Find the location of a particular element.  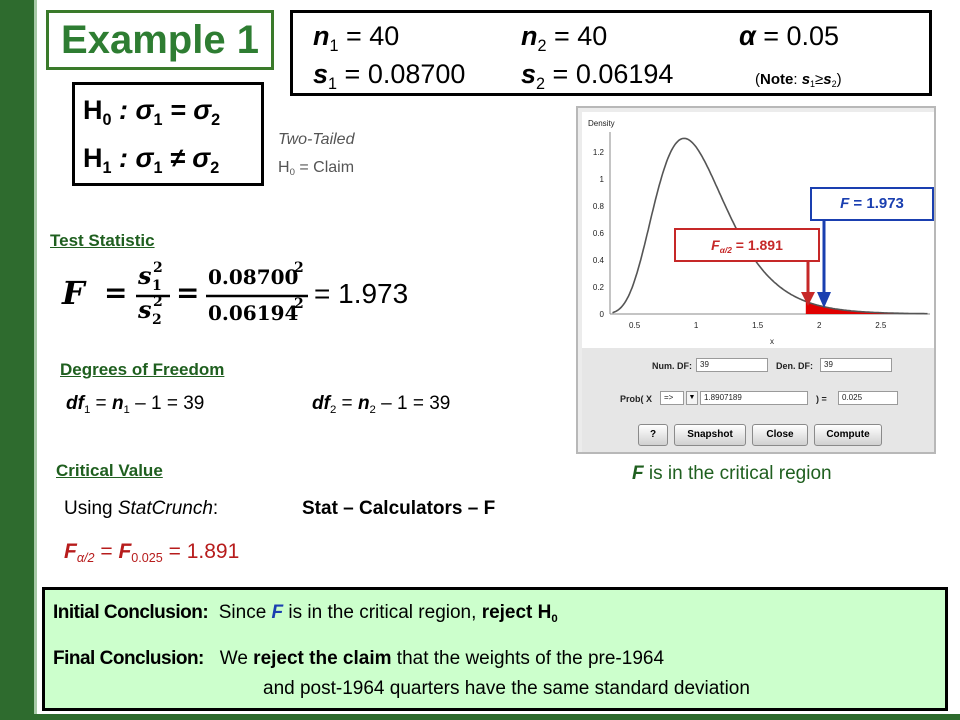

x-tick-label: 0.5 is located at coordinates (635, 325).